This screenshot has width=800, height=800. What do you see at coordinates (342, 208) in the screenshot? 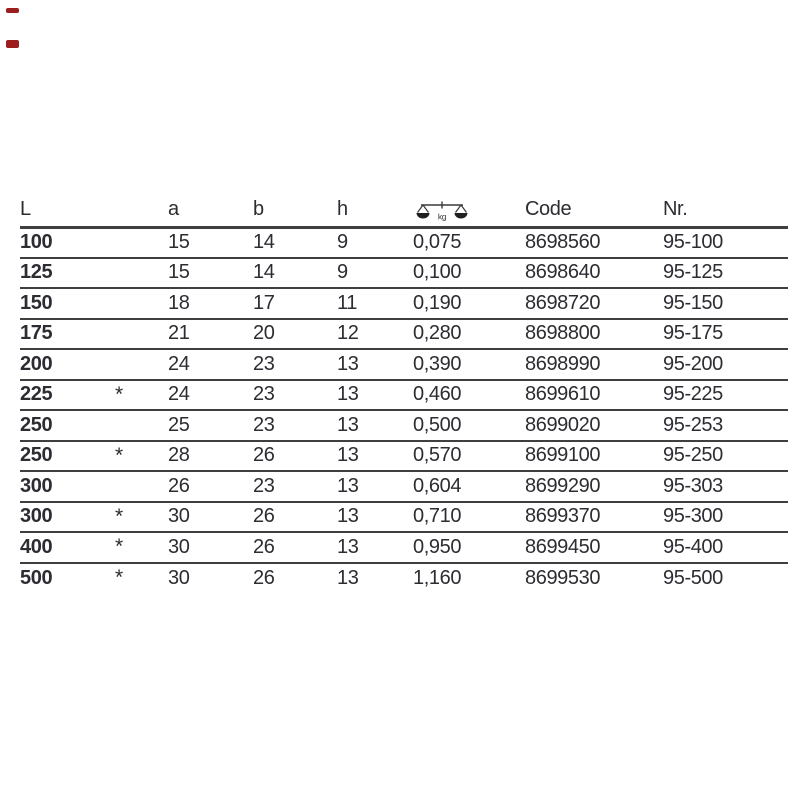
I see `header-h: h` at bounding box center [342, 208].